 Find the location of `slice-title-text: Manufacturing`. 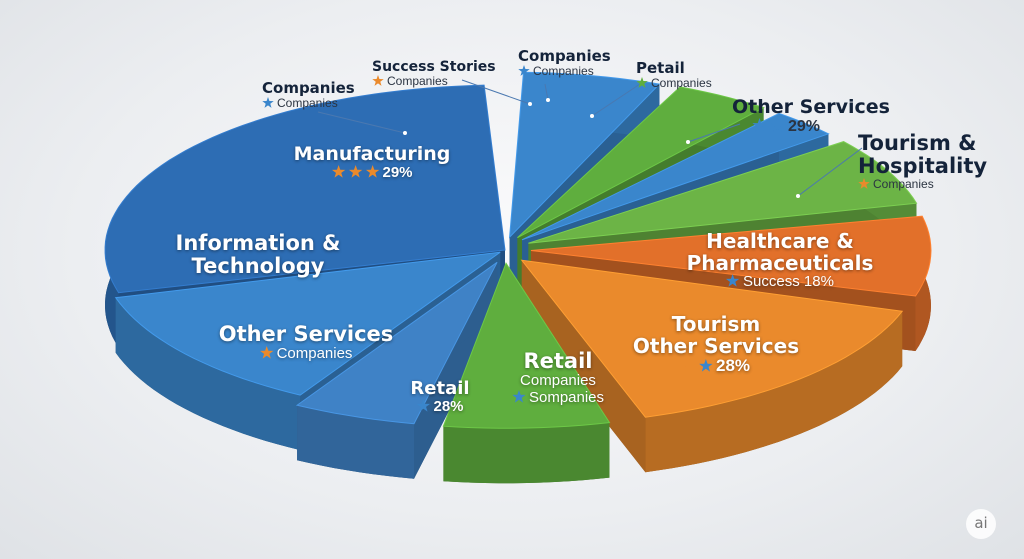

slice-title-text: Manufacturing is located at coordinates (372, 154).